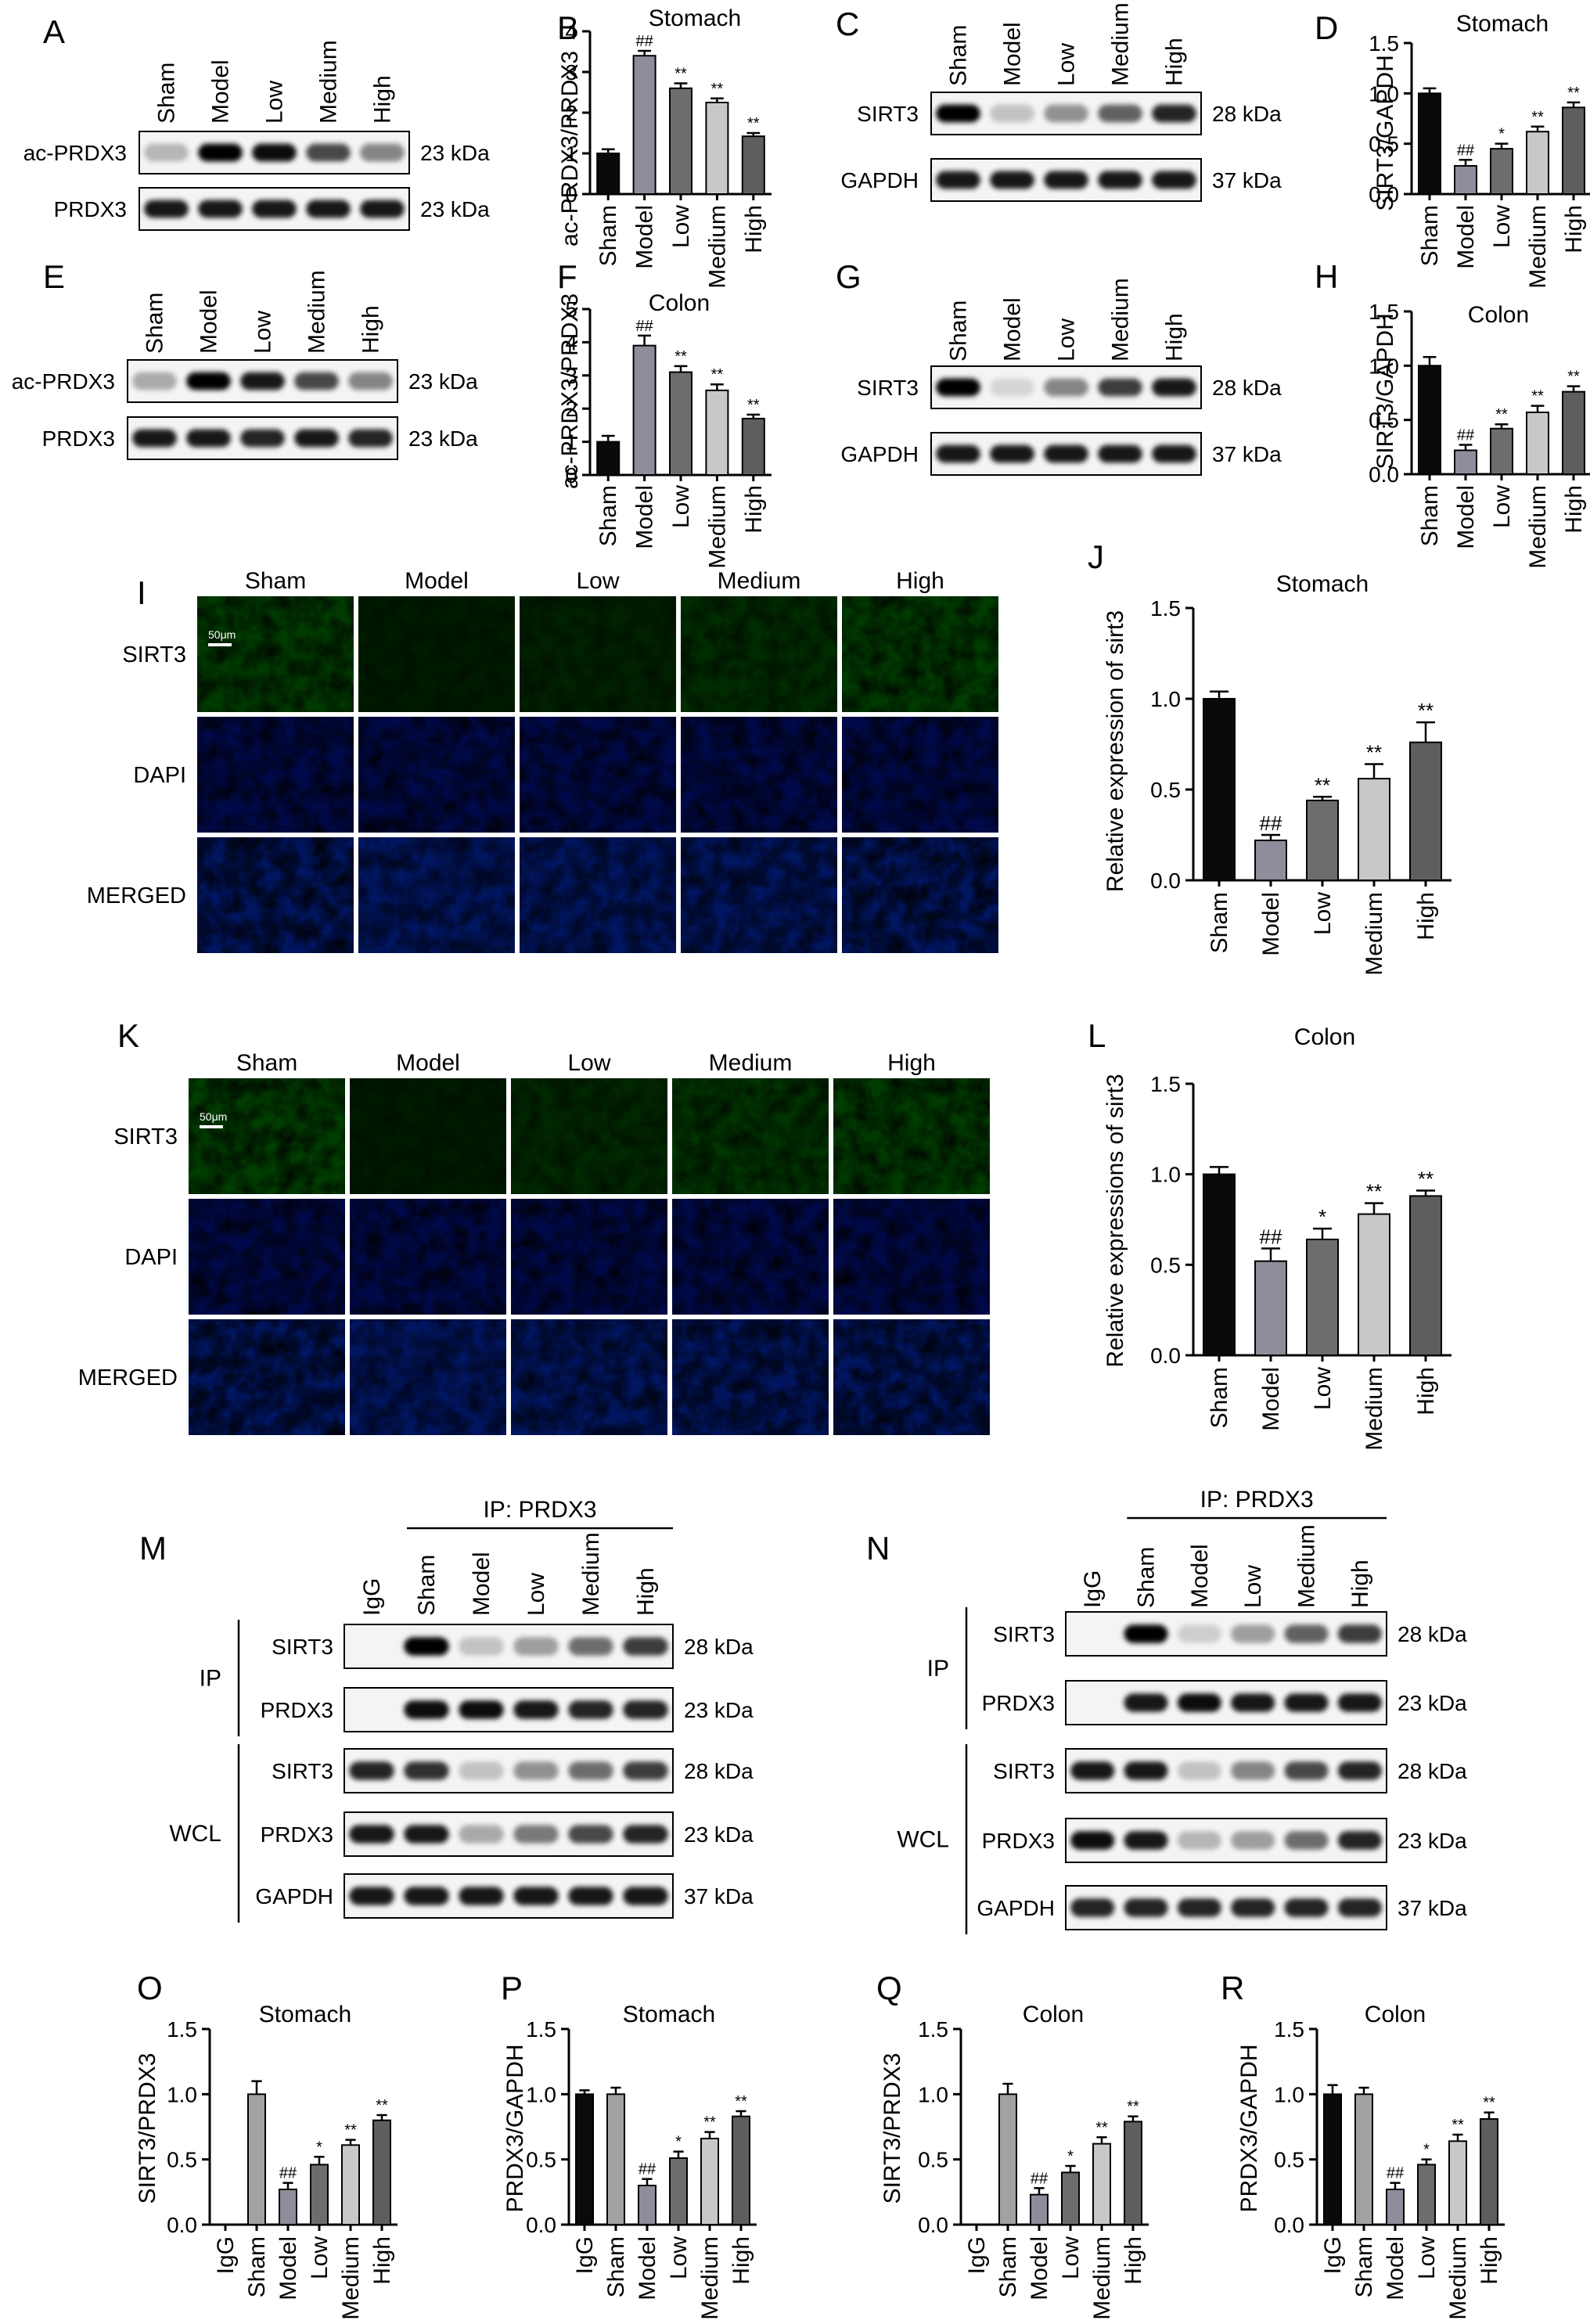 The image size is (1590, 2324). Describe the element at coordinates (571, 194) in the screenshot. I see `y-tick-label: 0` at that location.